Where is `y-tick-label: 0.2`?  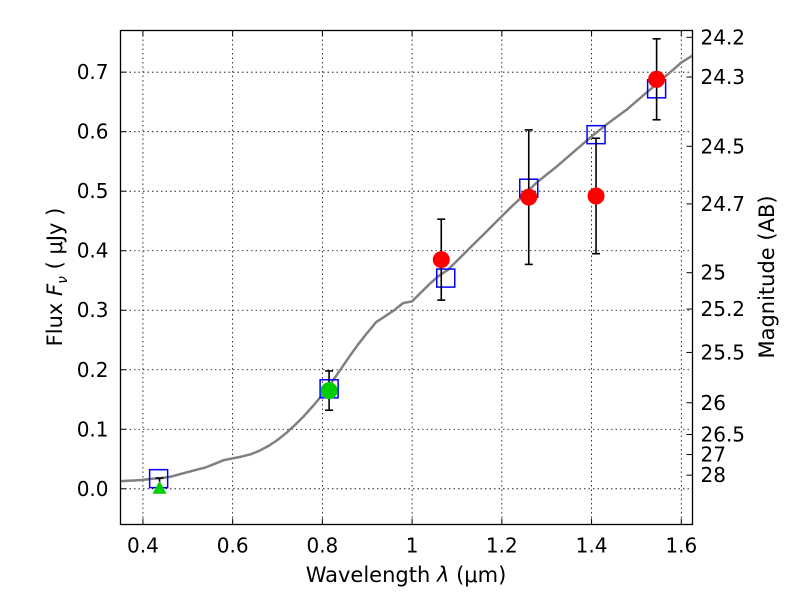 y-tick-label: 0.2 is located at coordinates (93, 370).